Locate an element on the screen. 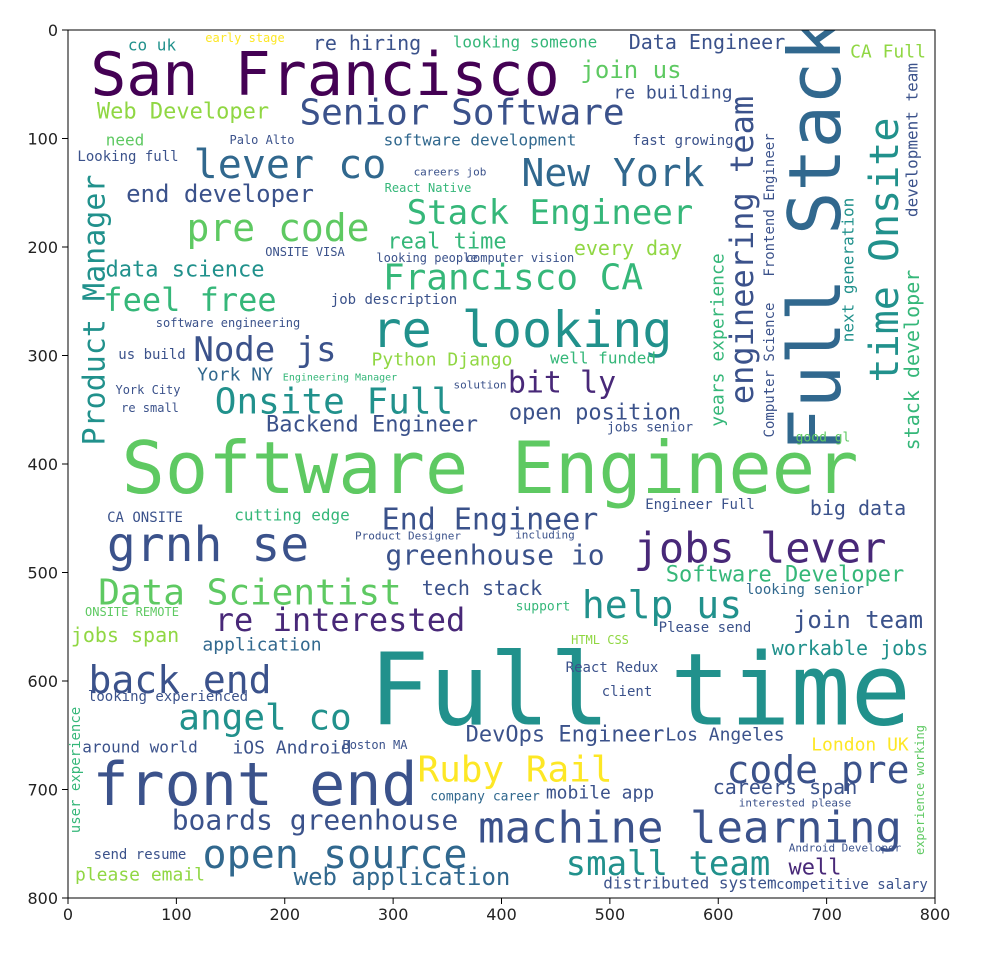 Image resolution: width=1000 pixels, height=960 pixels. word: grnh se is located at coordinates (208, 545).